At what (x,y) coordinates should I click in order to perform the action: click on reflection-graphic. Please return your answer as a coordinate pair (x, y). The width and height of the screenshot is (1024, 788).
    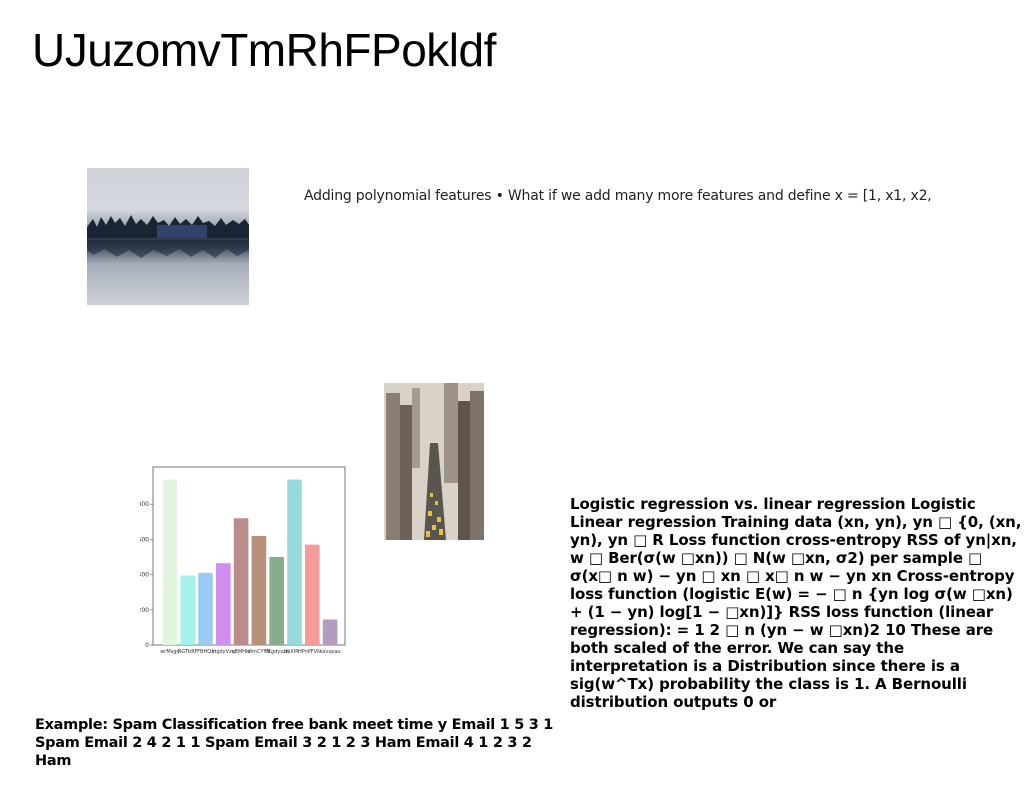
    Looking at the image, I should click on (168, 249).